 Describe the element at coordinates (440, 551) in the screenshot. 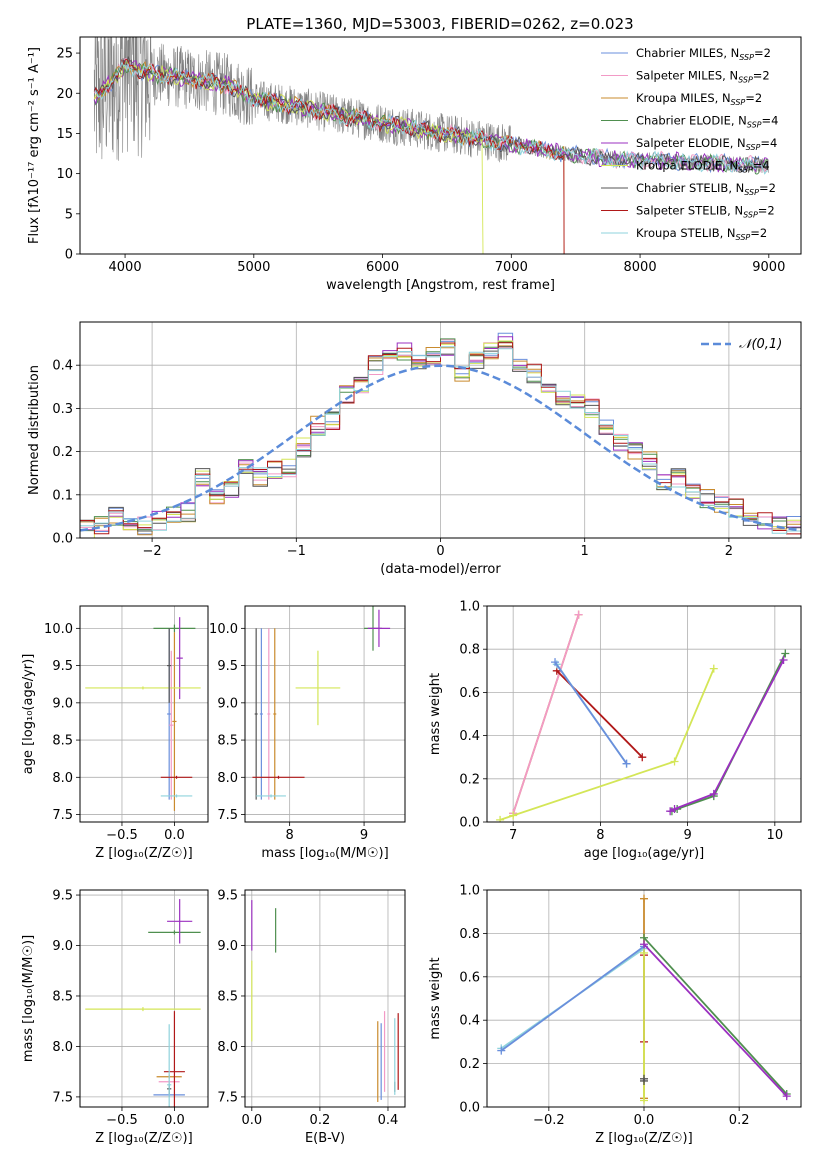

I see `x-tick-label: 0` at that location.